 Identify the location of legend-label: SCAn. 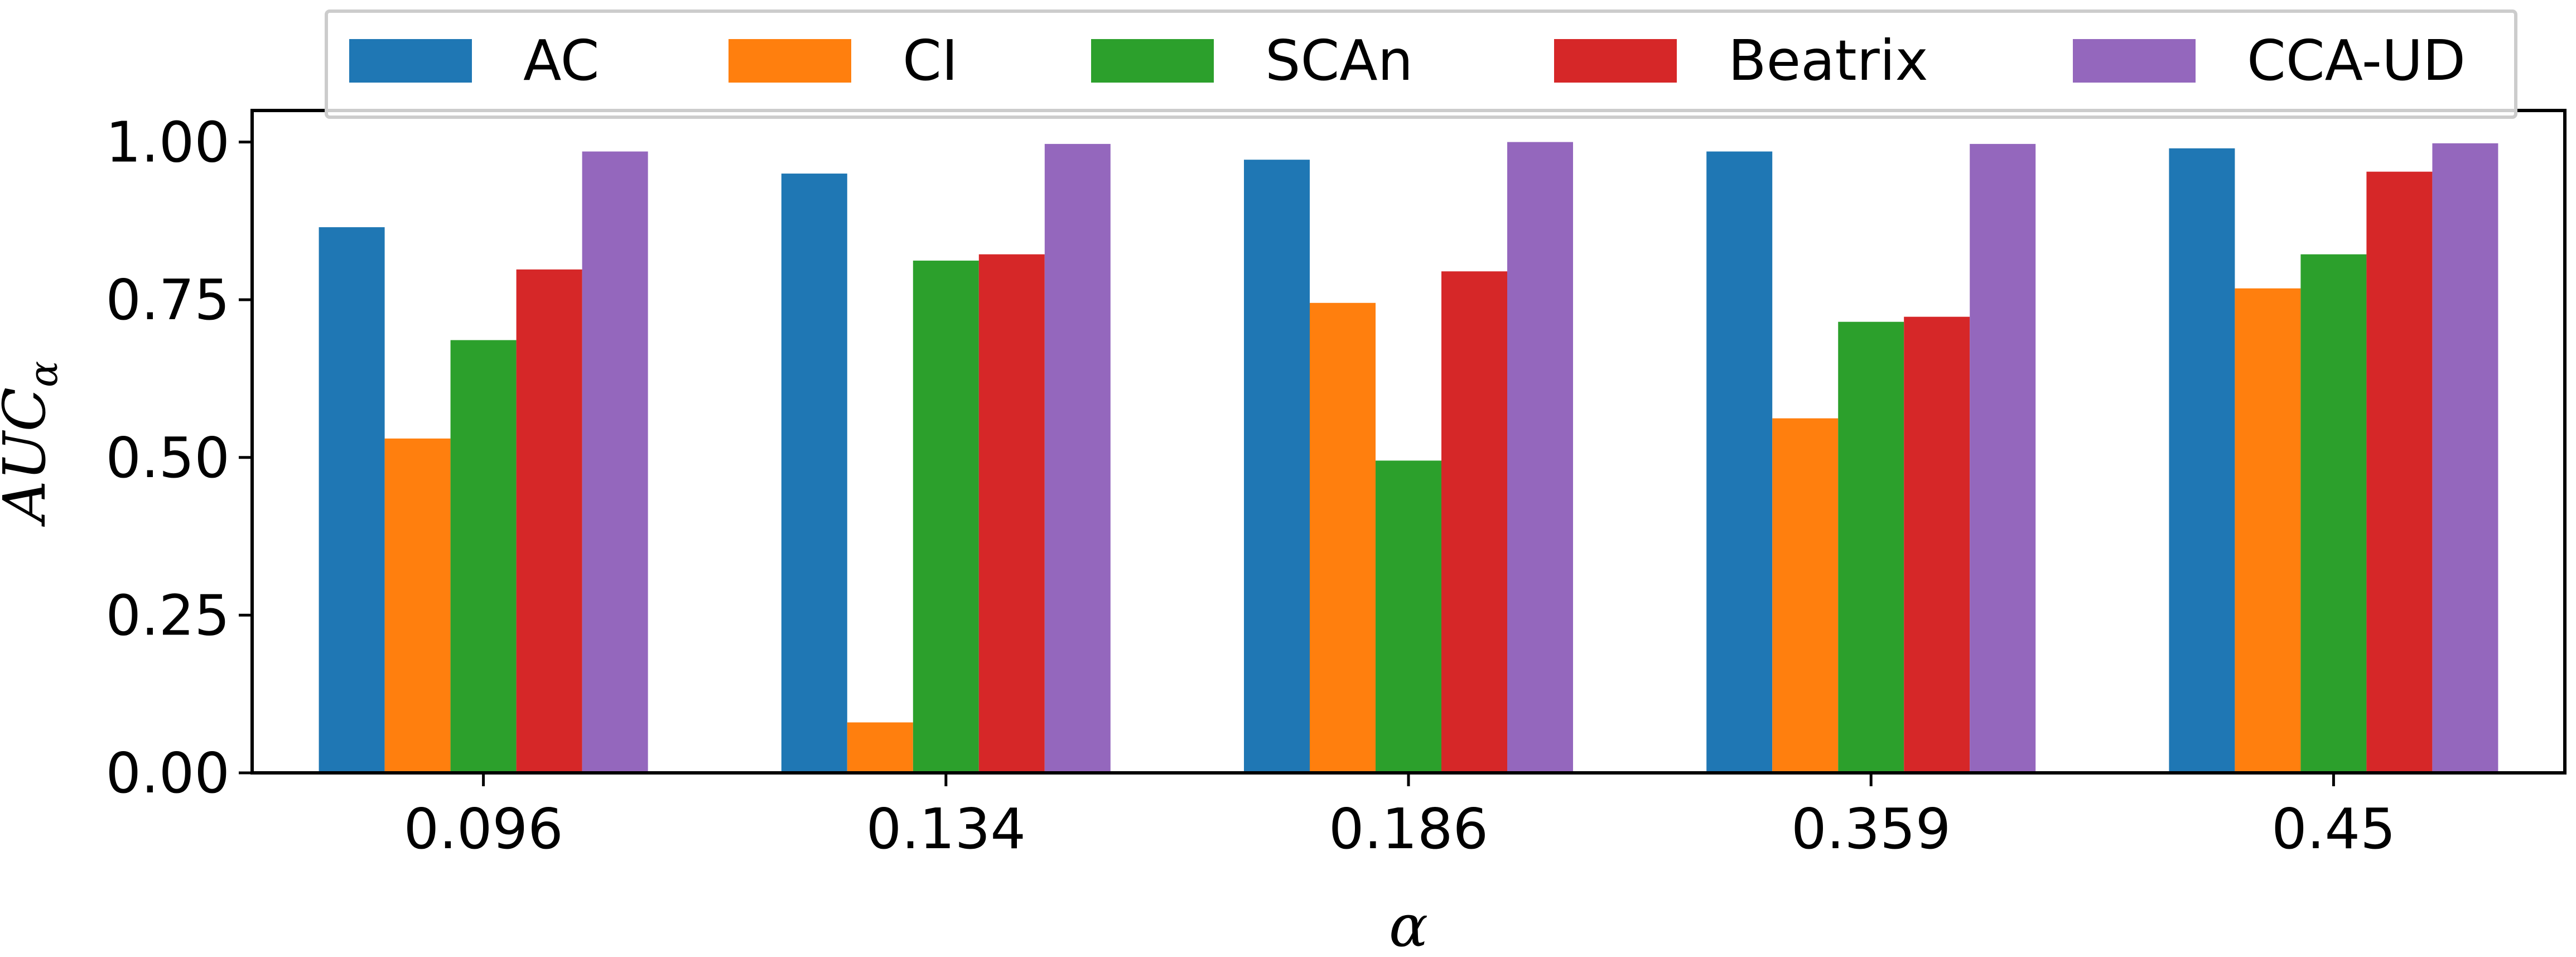
(1339, 60).